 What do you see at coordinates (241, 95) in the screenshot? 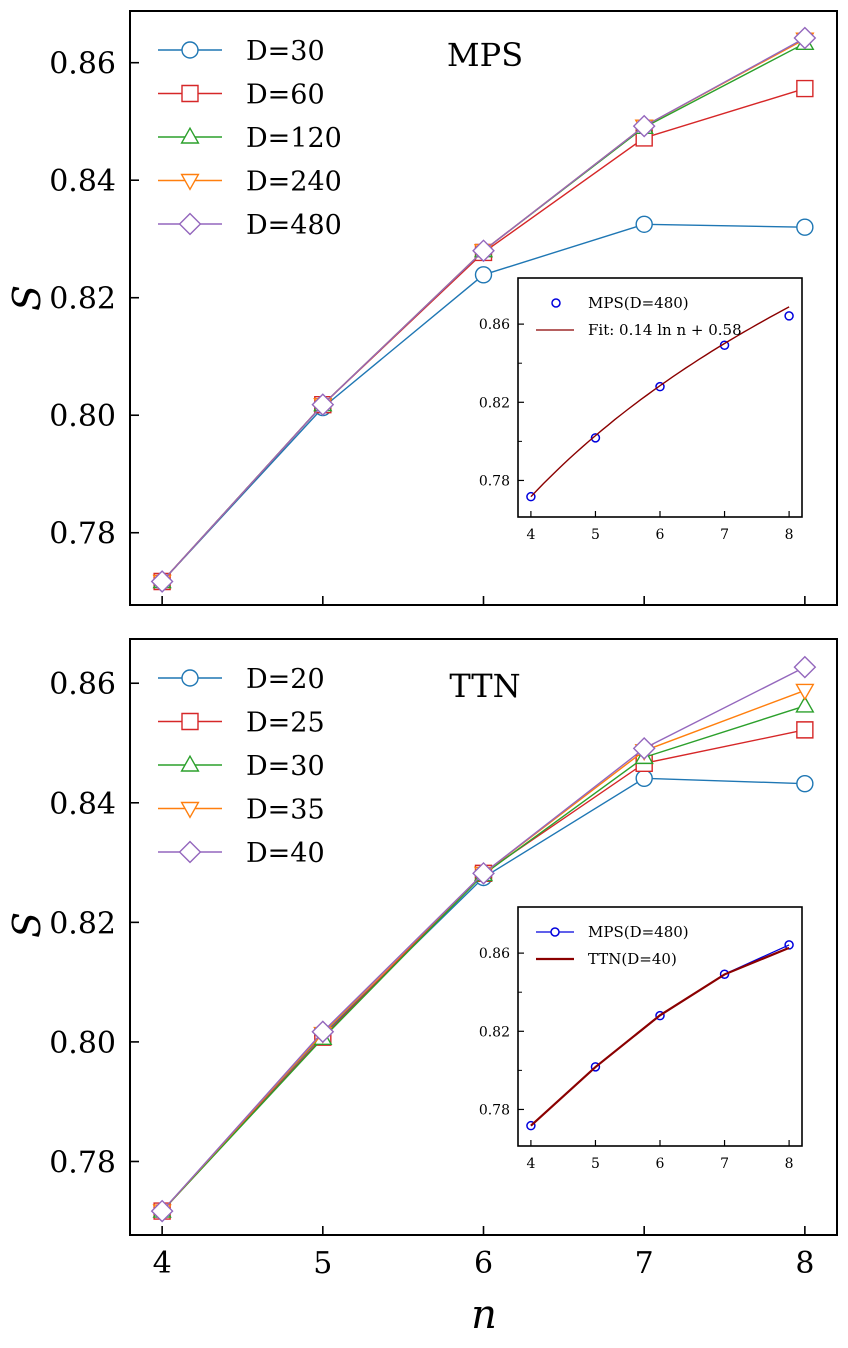
I see `mps-legend-entry: D=60` at bounding box center [241, 95].